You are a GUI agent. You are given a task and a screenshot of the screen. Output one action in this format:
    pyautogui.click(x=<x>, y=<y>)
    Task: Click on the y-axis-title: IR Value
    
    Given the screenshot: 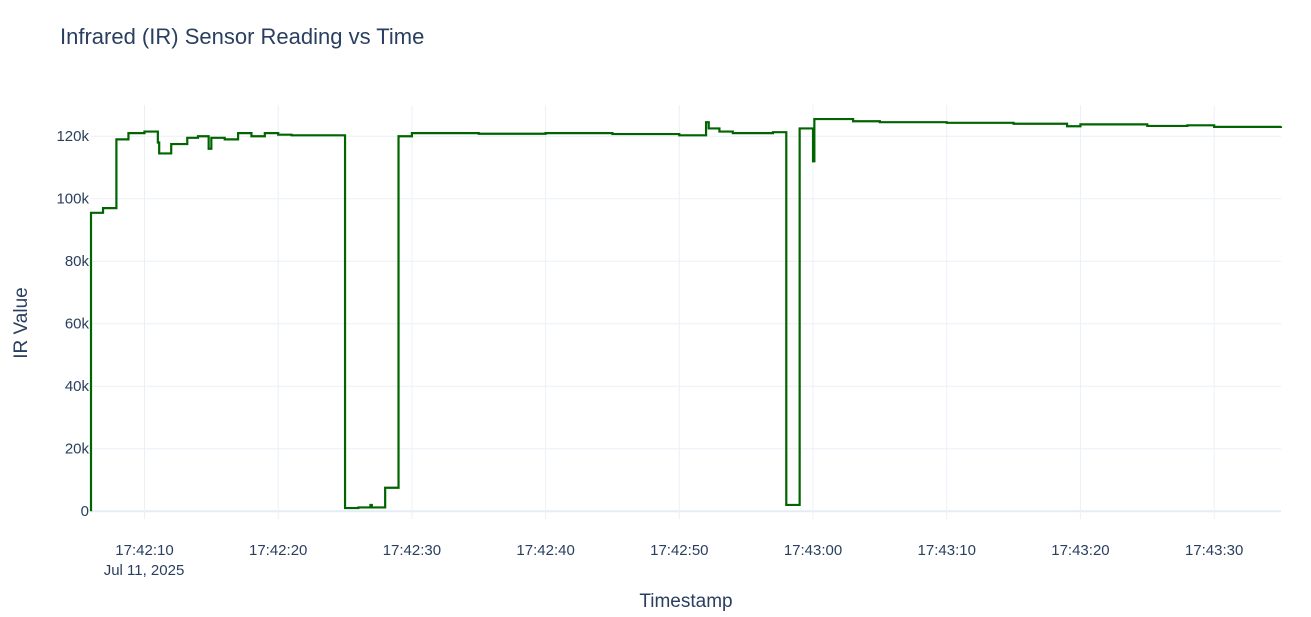 What is the action you would take?
    pyautogui.click(x=21, y=322)
    